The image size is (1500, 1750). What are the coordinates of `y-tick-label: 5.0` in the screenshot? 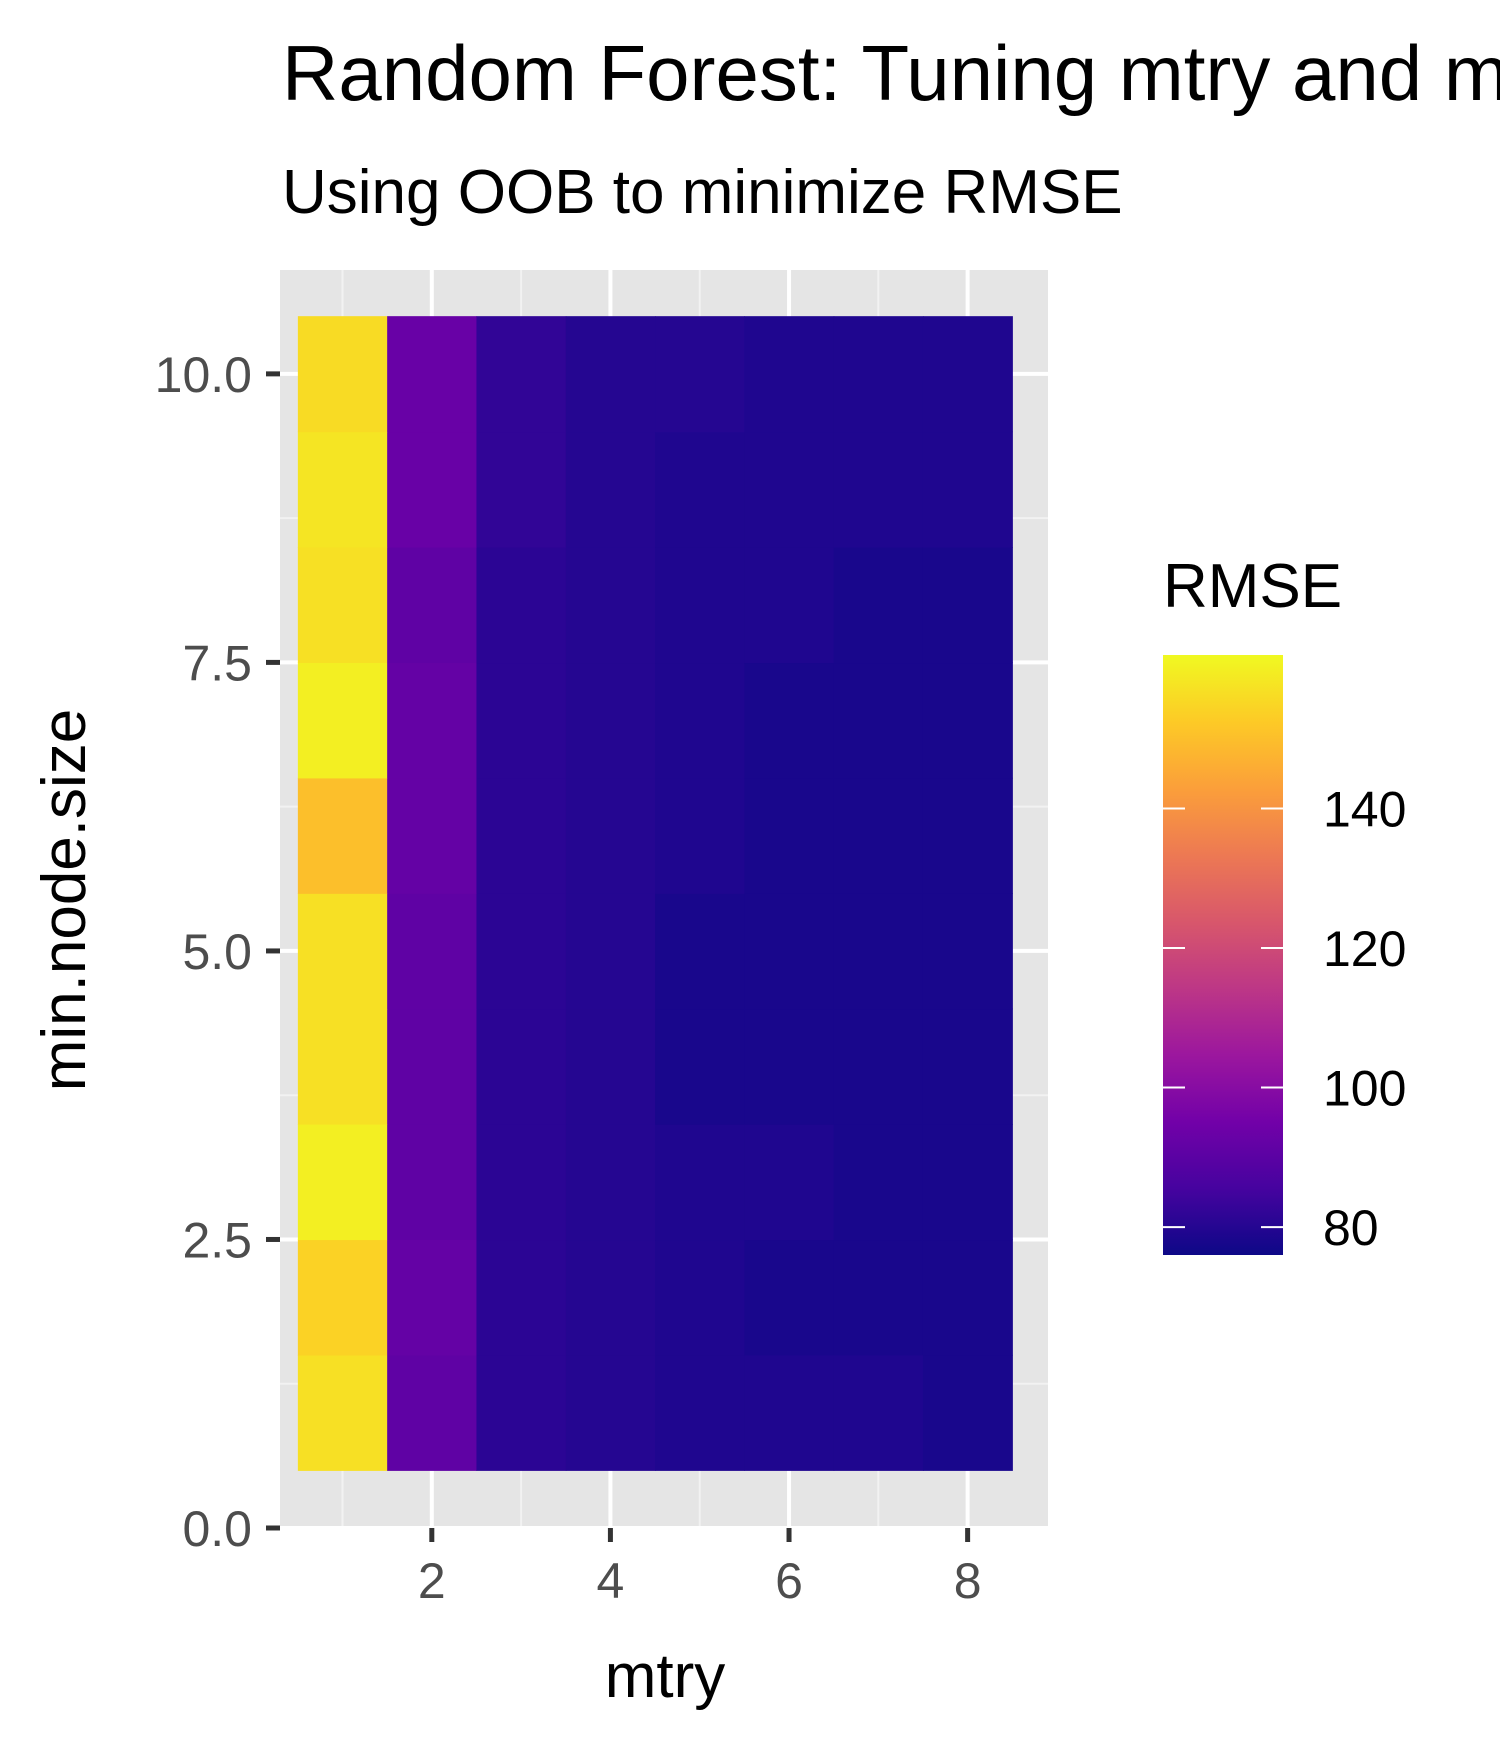 It's located at (217, 952).